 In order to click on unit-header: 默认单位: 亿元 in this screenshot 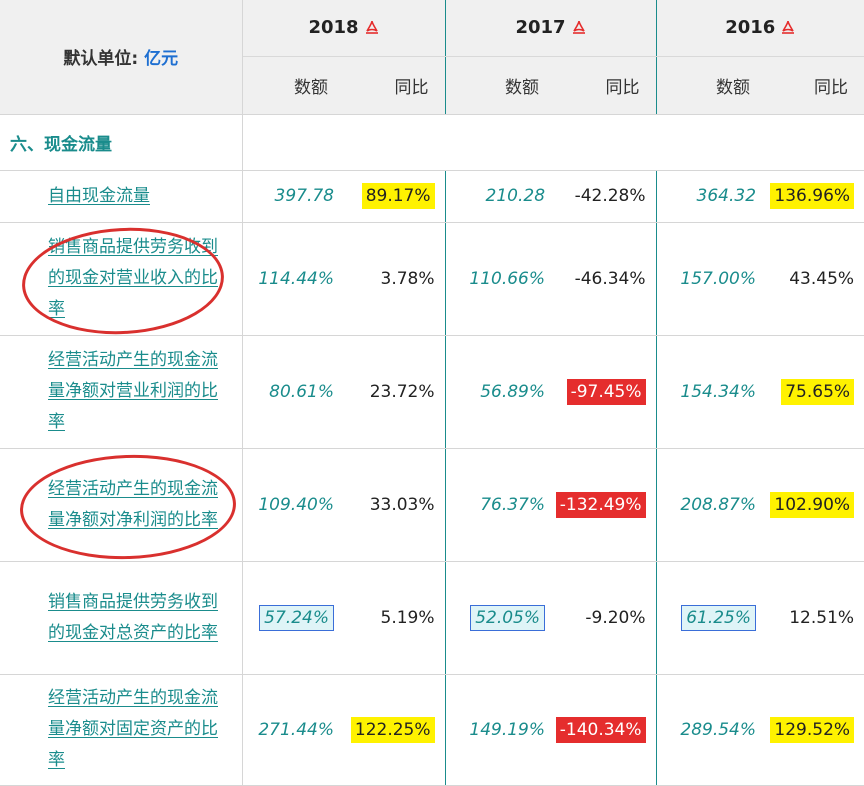, I will do `click(121, 57)`.